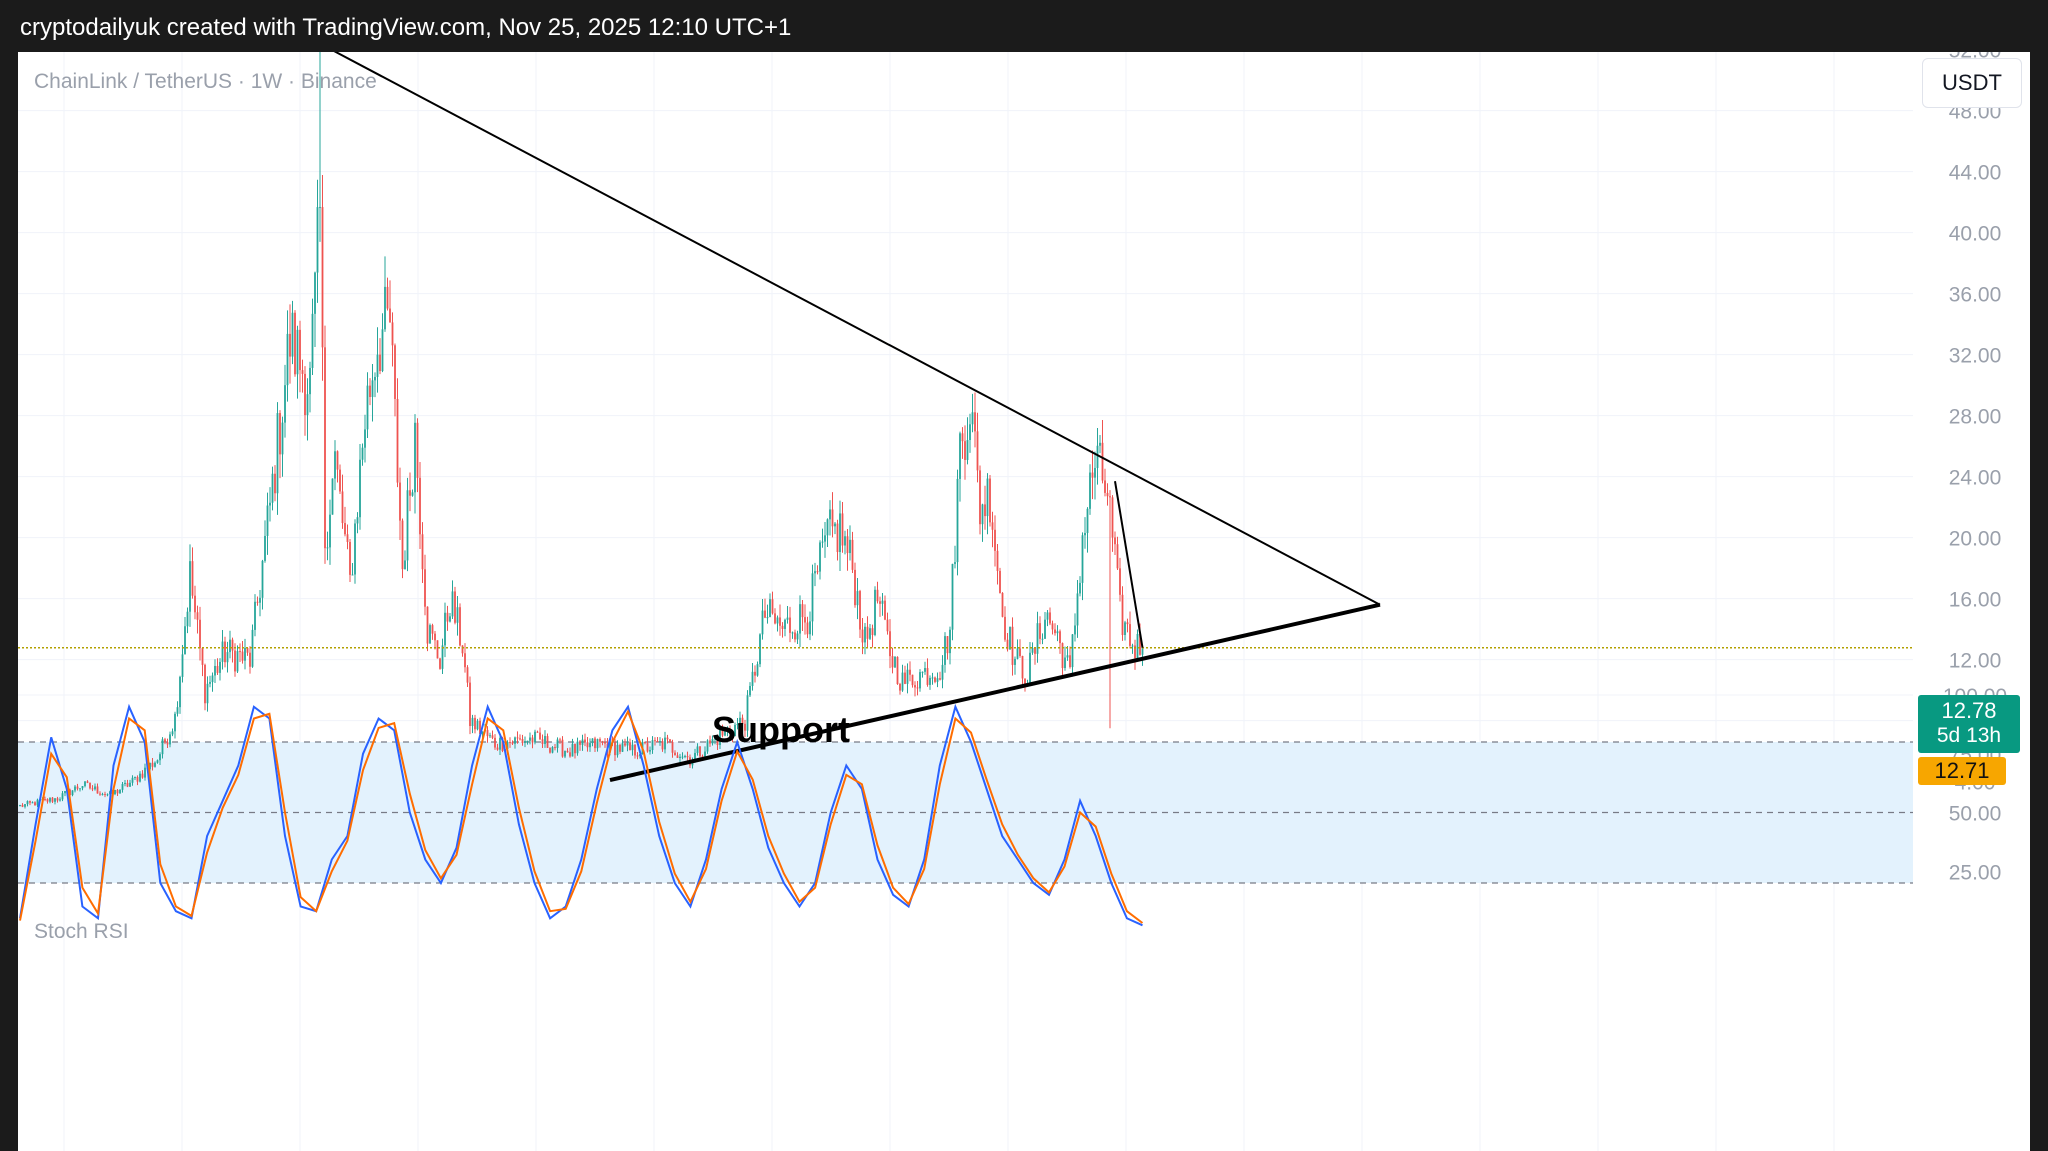  What do you see at coordinates (1972, 83) in the screenshot?
I see `quote-currency-button: USDT` at bounding box center [1972, 83].